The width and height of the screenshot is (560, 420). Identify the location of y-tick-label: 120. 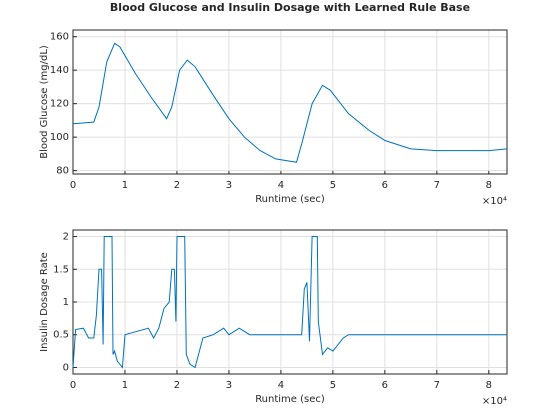
(59, 104).